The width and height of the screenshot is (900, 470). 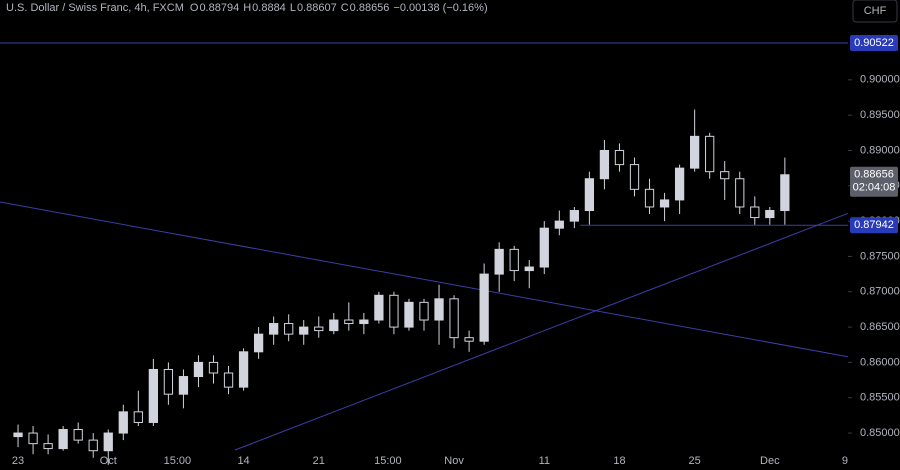 What do you see at coordinates (95, 8) in the screenshot?
I see `chart-title: U.S. Dollar / Swiss Franc, 4h, FXCM` at bounding box center [95, 8].